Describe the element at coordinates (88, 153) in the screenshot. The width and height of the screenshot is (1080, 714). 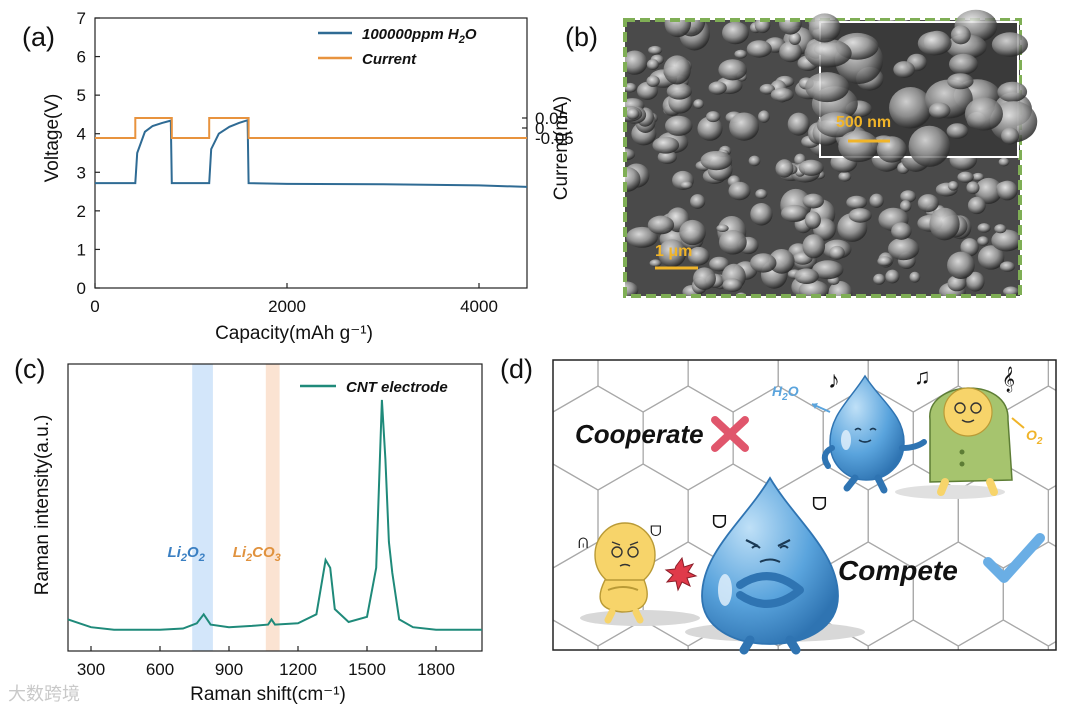
I see `chart-a-y-ticks: 0 1 2 3 4 5 6 7` at that location.